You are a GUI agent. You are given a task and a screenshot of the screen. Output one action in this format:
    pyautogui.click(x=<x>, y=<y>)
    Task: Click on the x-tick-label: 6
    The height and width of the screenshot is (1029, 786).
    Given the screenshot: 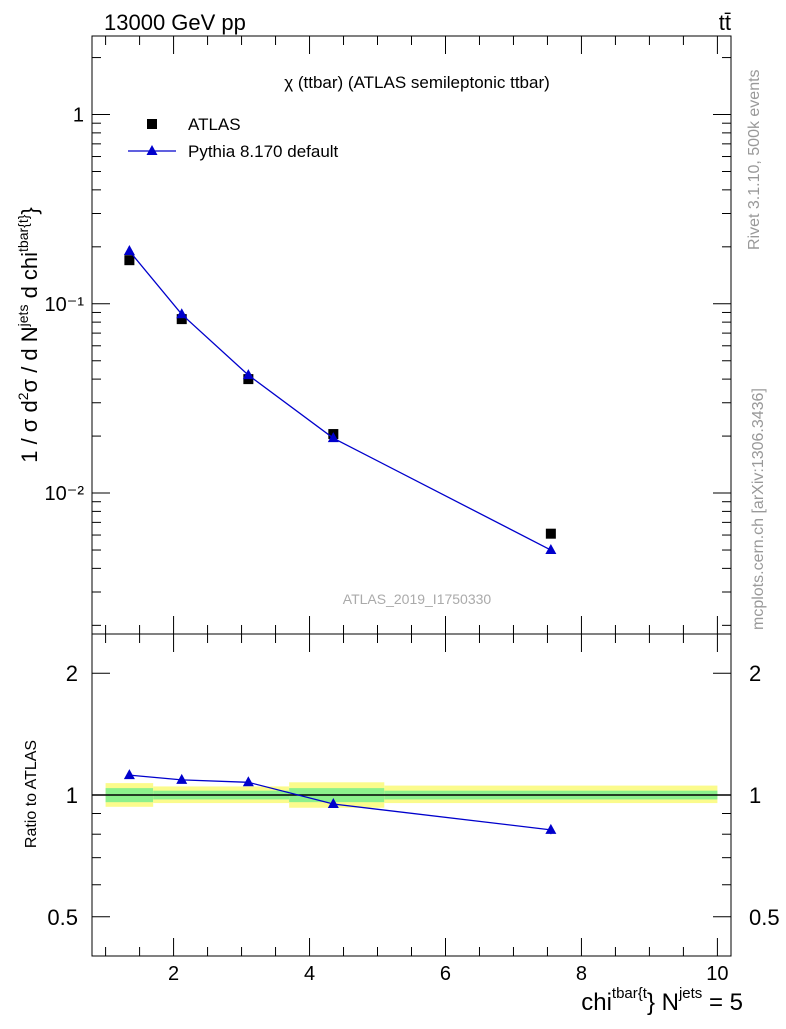 What is the action you would take?
    pyautogui.click(x=445, y=974)
    